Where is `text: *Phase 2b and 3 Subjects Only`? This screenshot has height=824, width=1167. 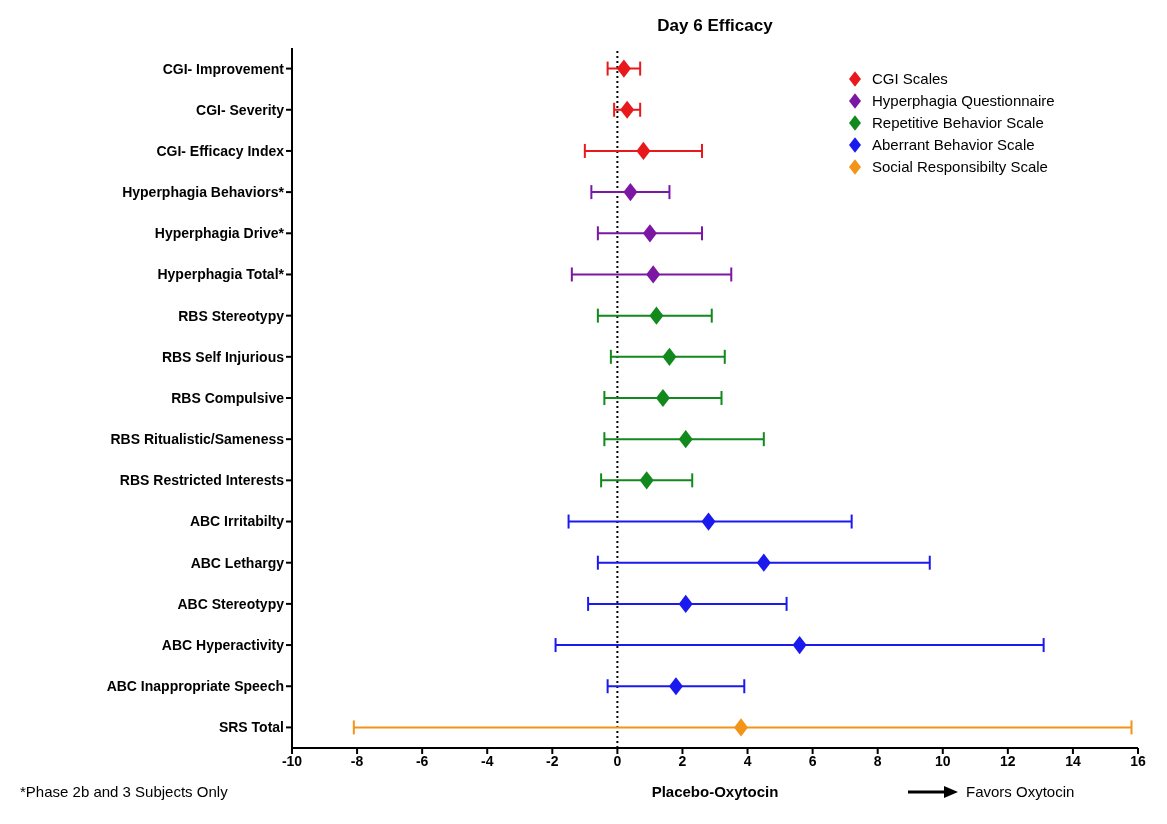 text: *Phase 2b and 3 Subjects Only is located at coordinates (124, 791).